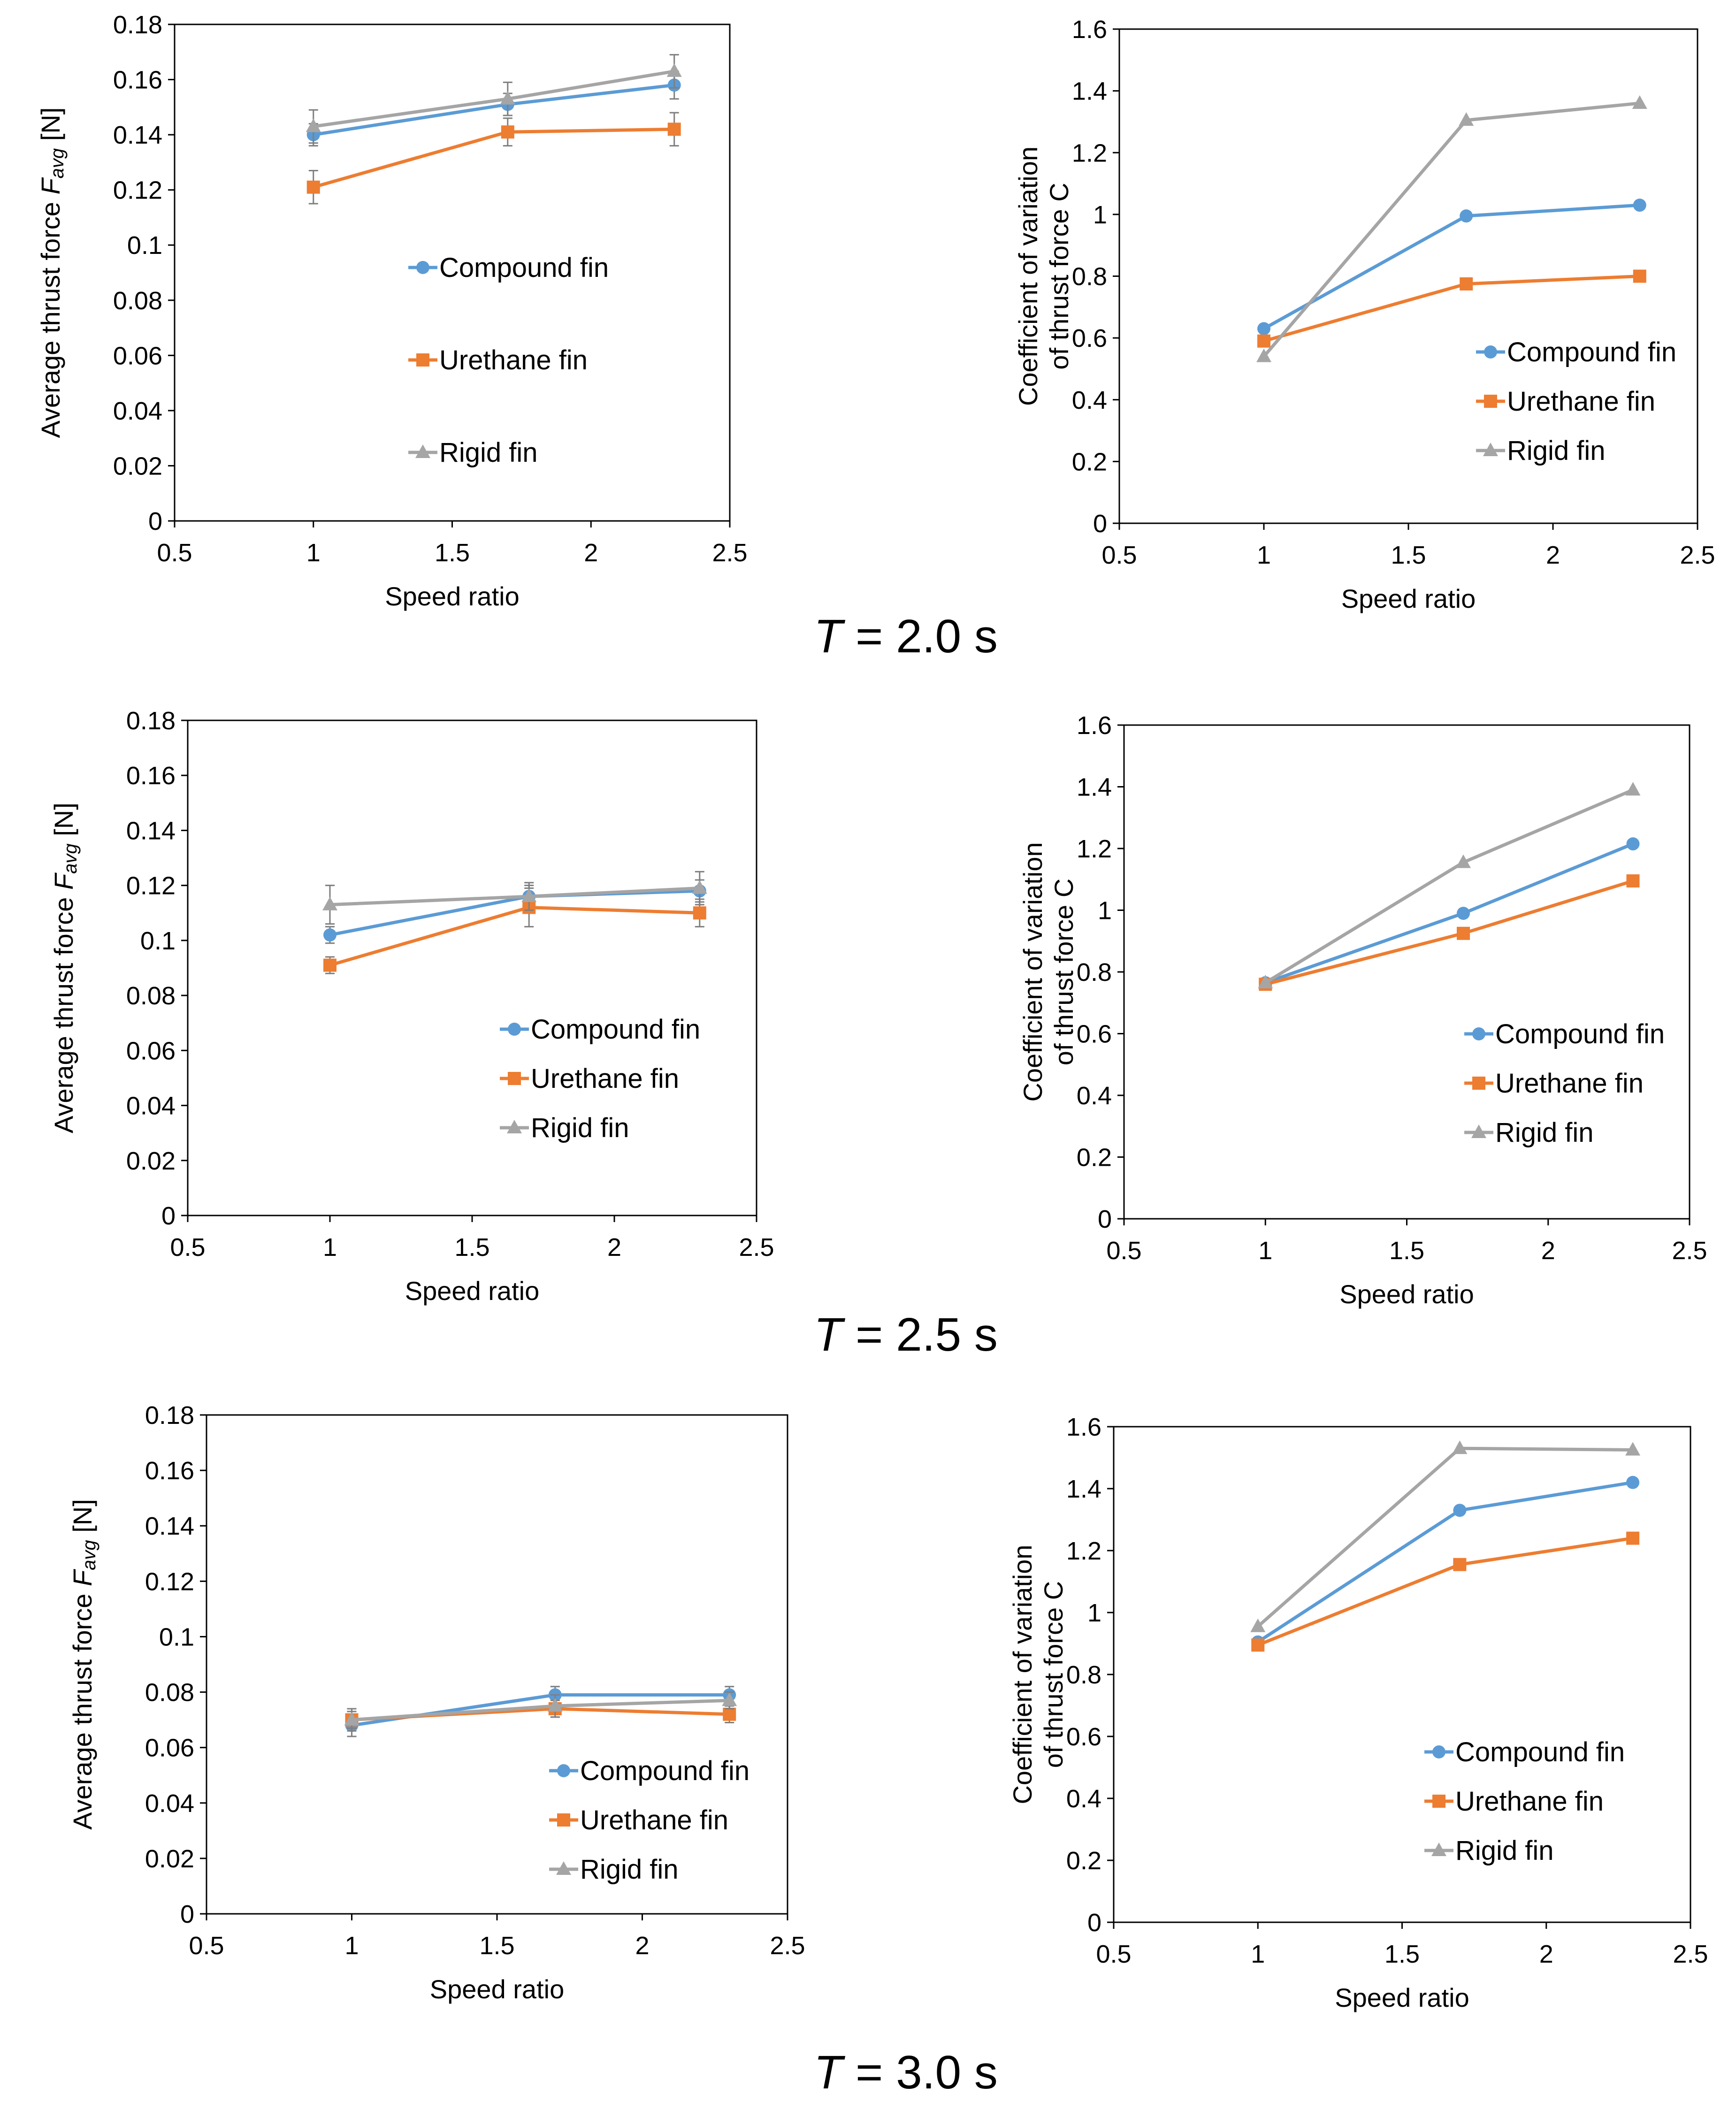  What do you see at coordinates (497, 1664) in the screenshot?
I see `plot-area-frame` at bounding box center [497, 1664].